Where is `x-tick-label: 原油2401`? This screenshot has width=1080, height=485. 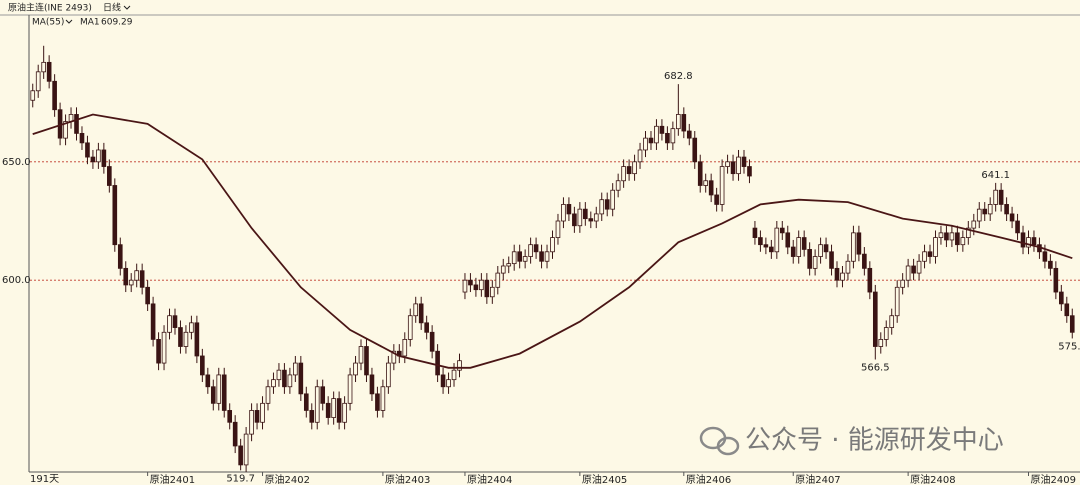 x-tick-label: 原油2401 is located at coordinates (172, 479).